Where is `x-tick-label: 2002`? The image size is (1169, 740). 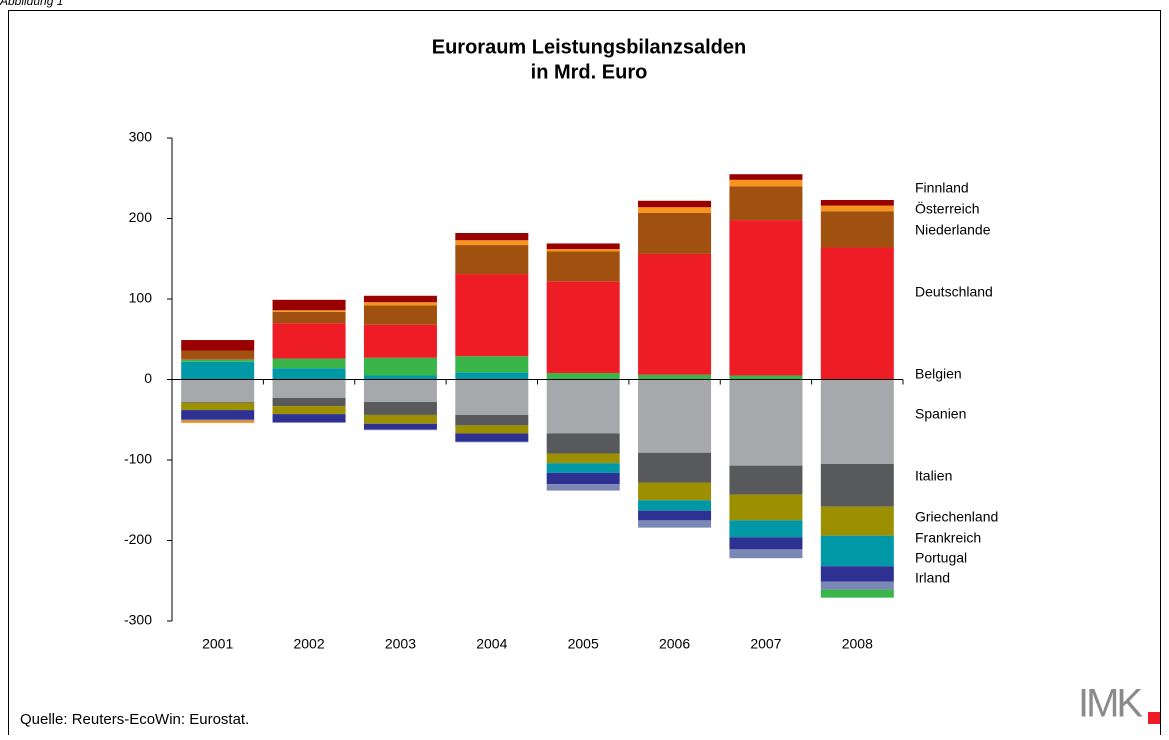 x-tick-label: 2002 is located at coordinates (308, 644).